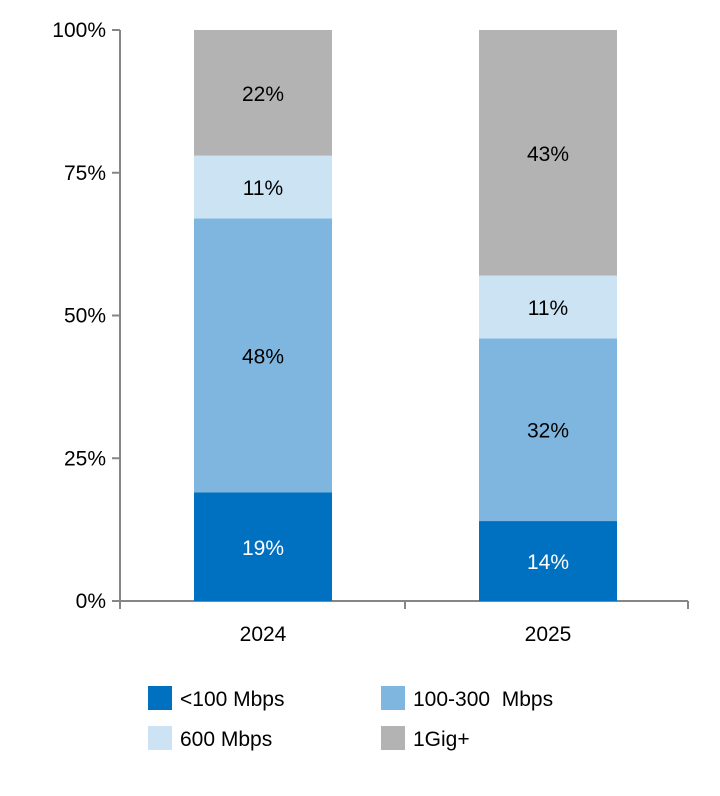  Describe the element at coordinates (483, 699) in the screenshot. I see `legend-label: 100-300 Mbps` at that location.